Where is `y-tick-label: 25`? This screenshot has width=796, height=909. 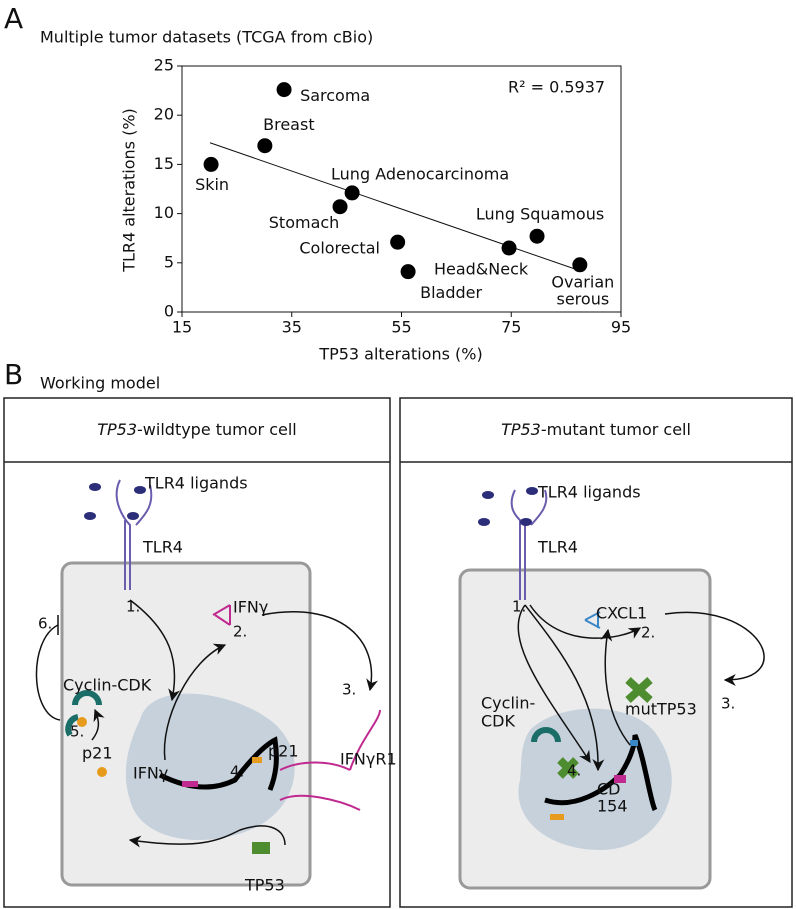
y-tick-label: 25 is located at coordinates (164, 65).